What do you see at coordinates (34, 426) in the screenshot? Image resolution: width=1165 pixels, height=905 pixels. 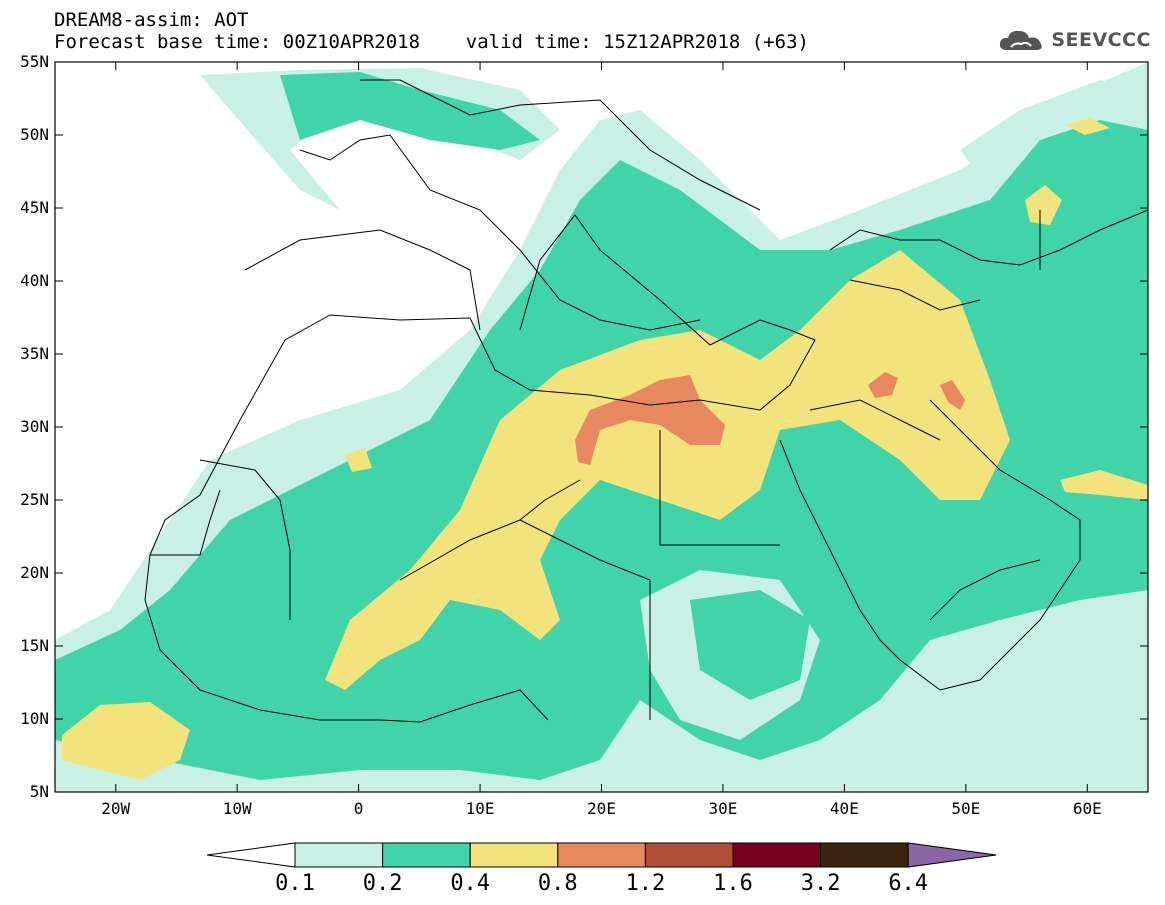 I see `lat-tick-label: 30N` at bounding box center [34, 426].